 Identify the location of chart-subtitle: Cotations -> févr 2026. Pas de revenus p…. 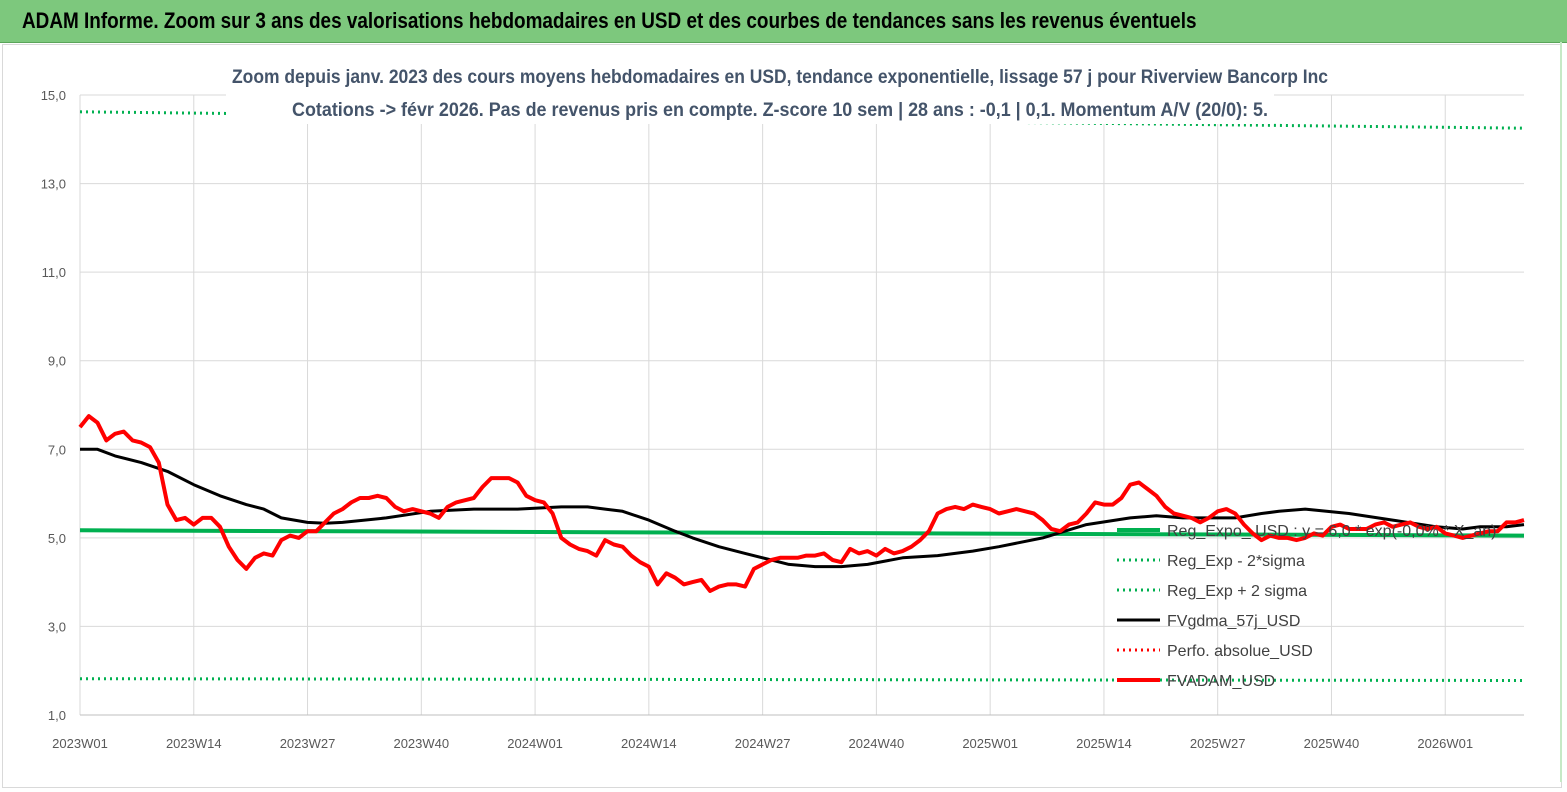
(780, 110).